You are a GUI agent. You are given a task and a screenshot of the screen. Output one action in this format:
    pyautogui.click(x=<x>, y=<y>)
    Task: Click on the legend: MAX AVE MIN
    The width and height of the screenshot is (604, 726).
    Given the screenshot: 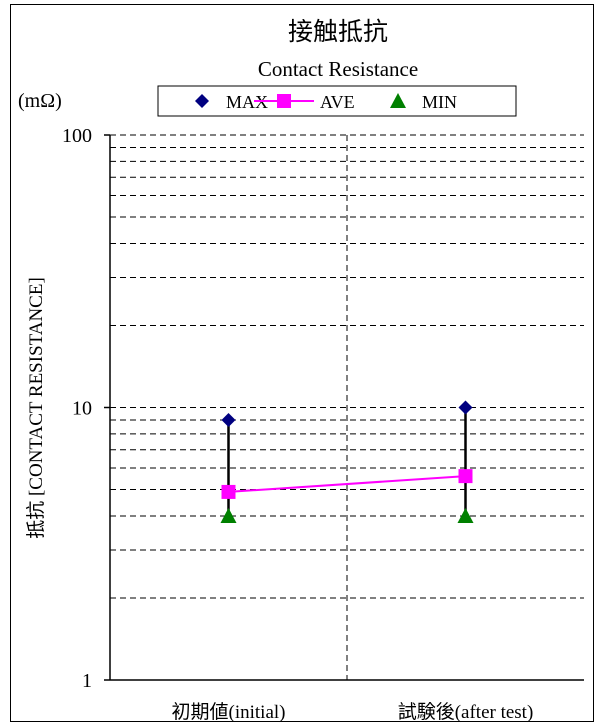 What is the action you would take?
    pyautogui.click(x=337, y=101)
    